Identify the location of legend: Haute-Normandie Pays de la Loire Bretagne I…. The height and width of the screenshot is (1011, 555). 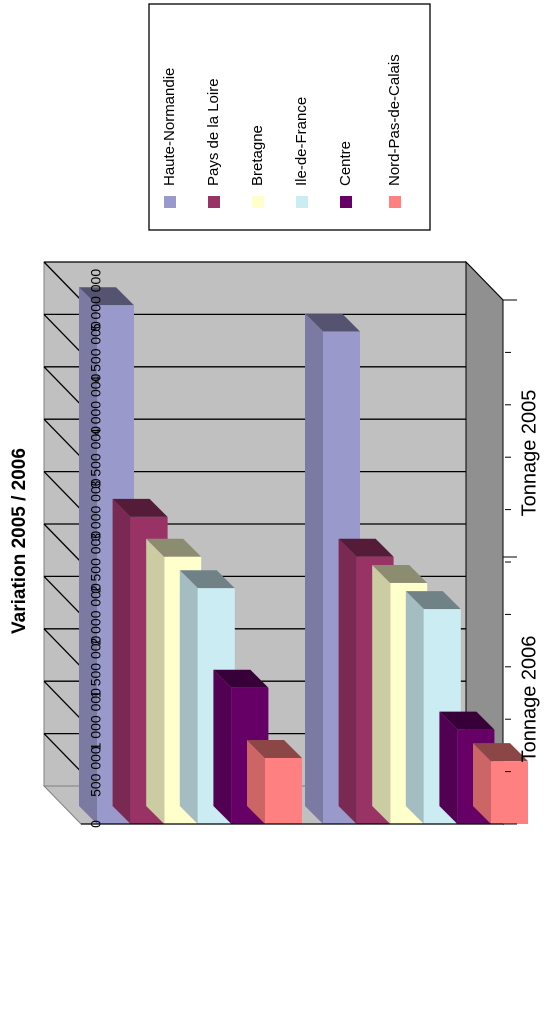
(289, 117).